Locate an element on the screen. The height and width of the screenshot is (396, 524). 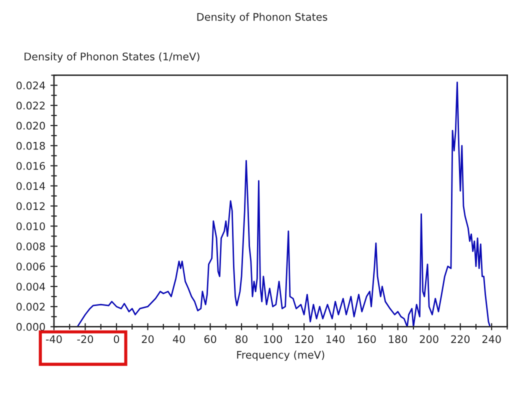
y-tick-label: 0.024 is located at coordinates (31, 86).